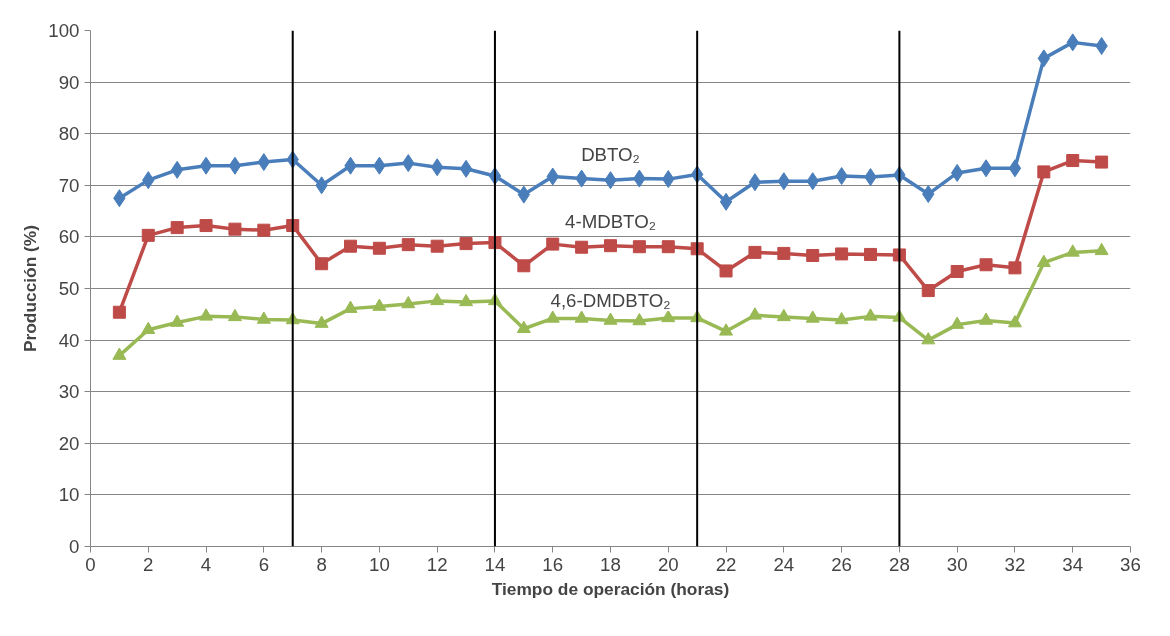 The width and height of the screenshot is (1170, 636). Describe the element at coordinates (69, 288) in the screenshot. I see `y-tick-label: 50` at that location.